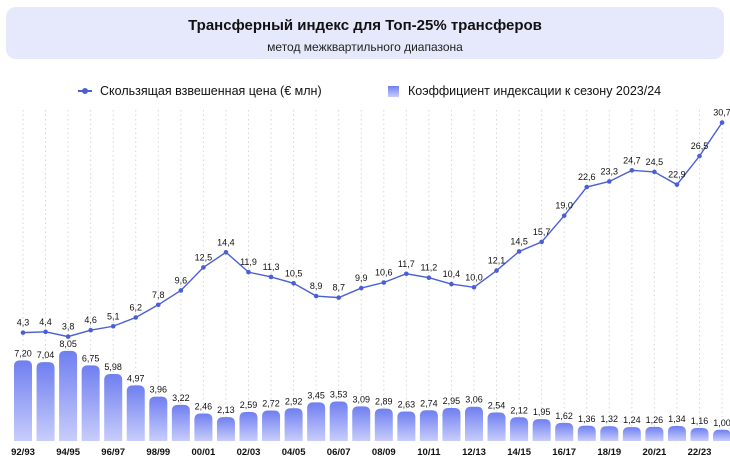 This screenshot has width=730, height=462. What do you see at coordinates (339, 394) in the screenshot?
I see `bar-label: 3,53` at bounding box center [339, 394].